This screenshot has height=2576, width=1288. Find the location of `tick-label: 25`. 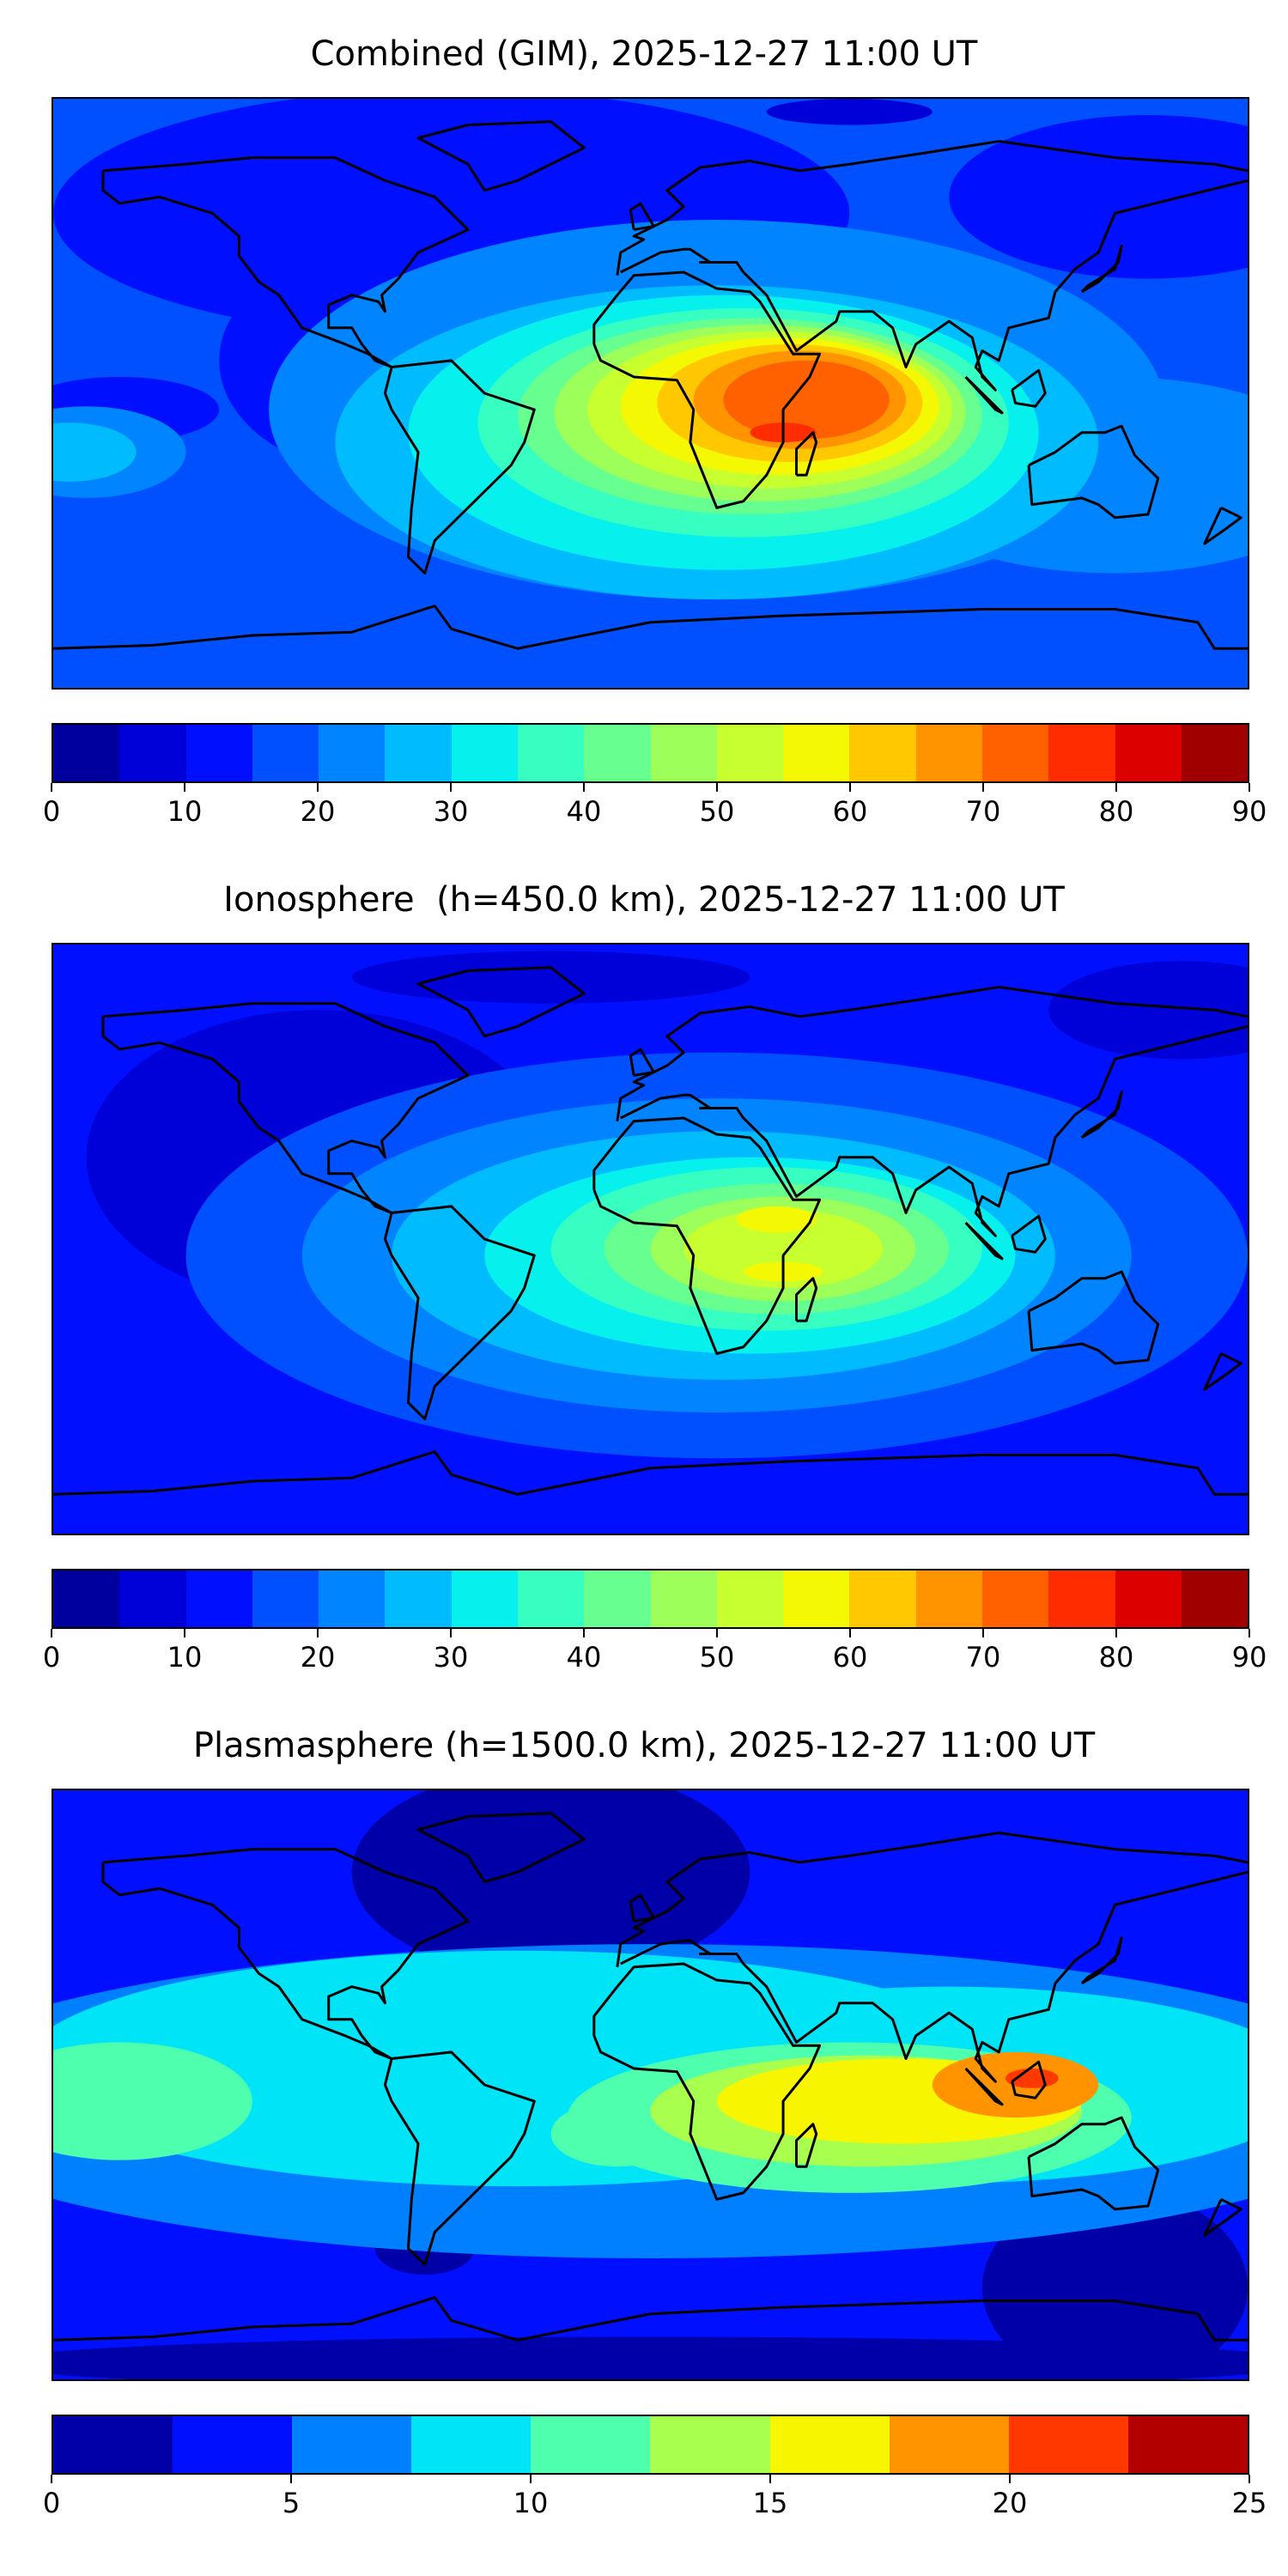

tick-label: 25 is located at coordinates (1249, 2503).